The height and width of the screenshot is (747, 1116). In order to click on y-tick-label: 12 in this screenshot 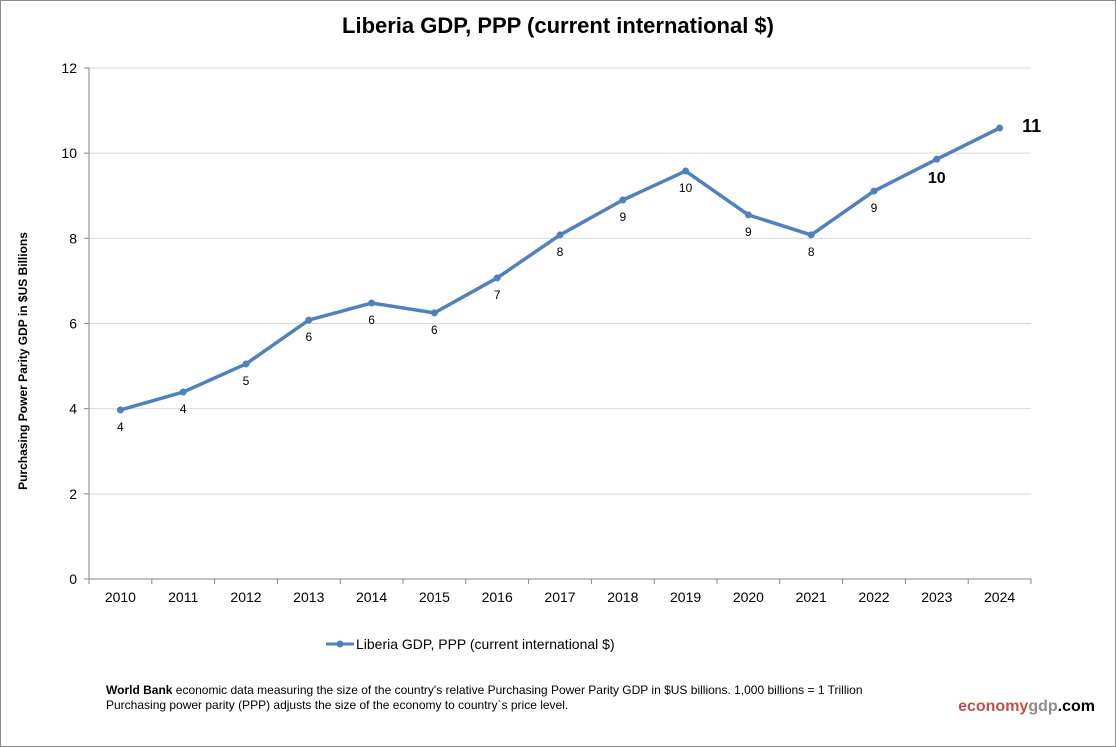, I will do `click(69, 68)`.